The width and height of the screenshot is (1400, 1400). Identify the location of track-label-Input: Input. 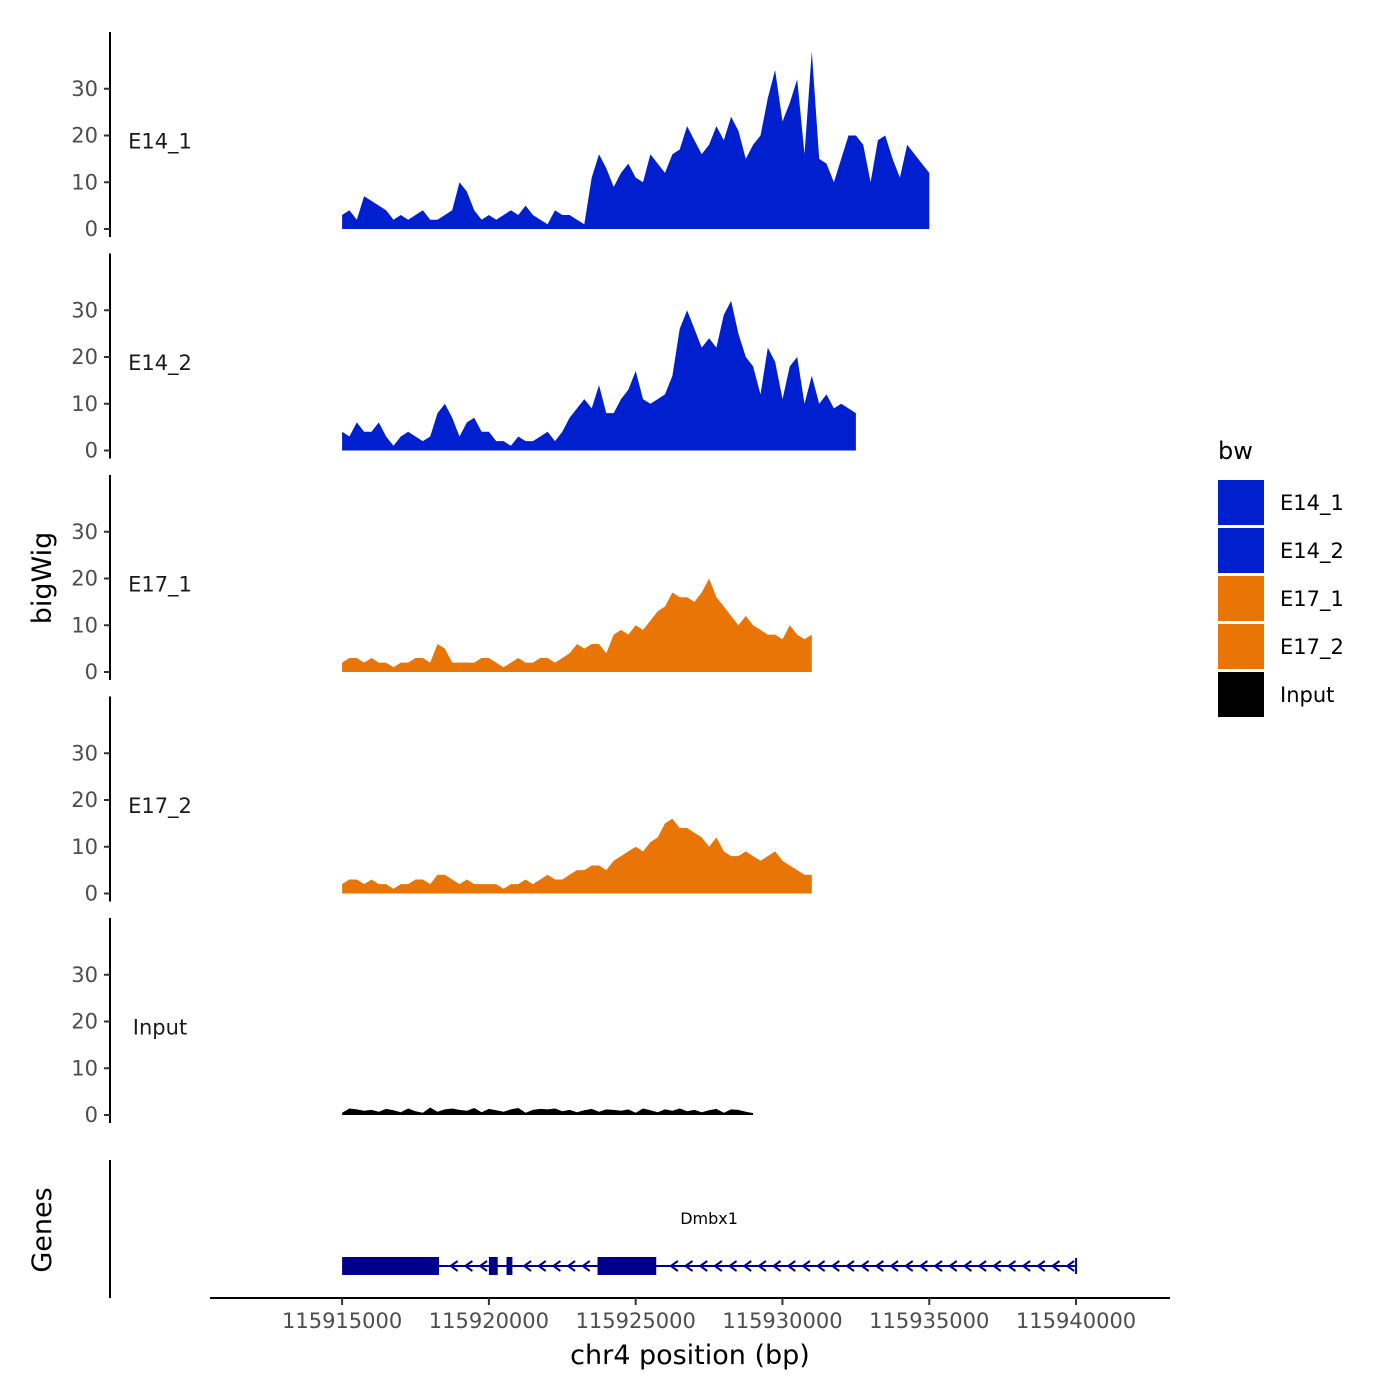
(160, 1028).